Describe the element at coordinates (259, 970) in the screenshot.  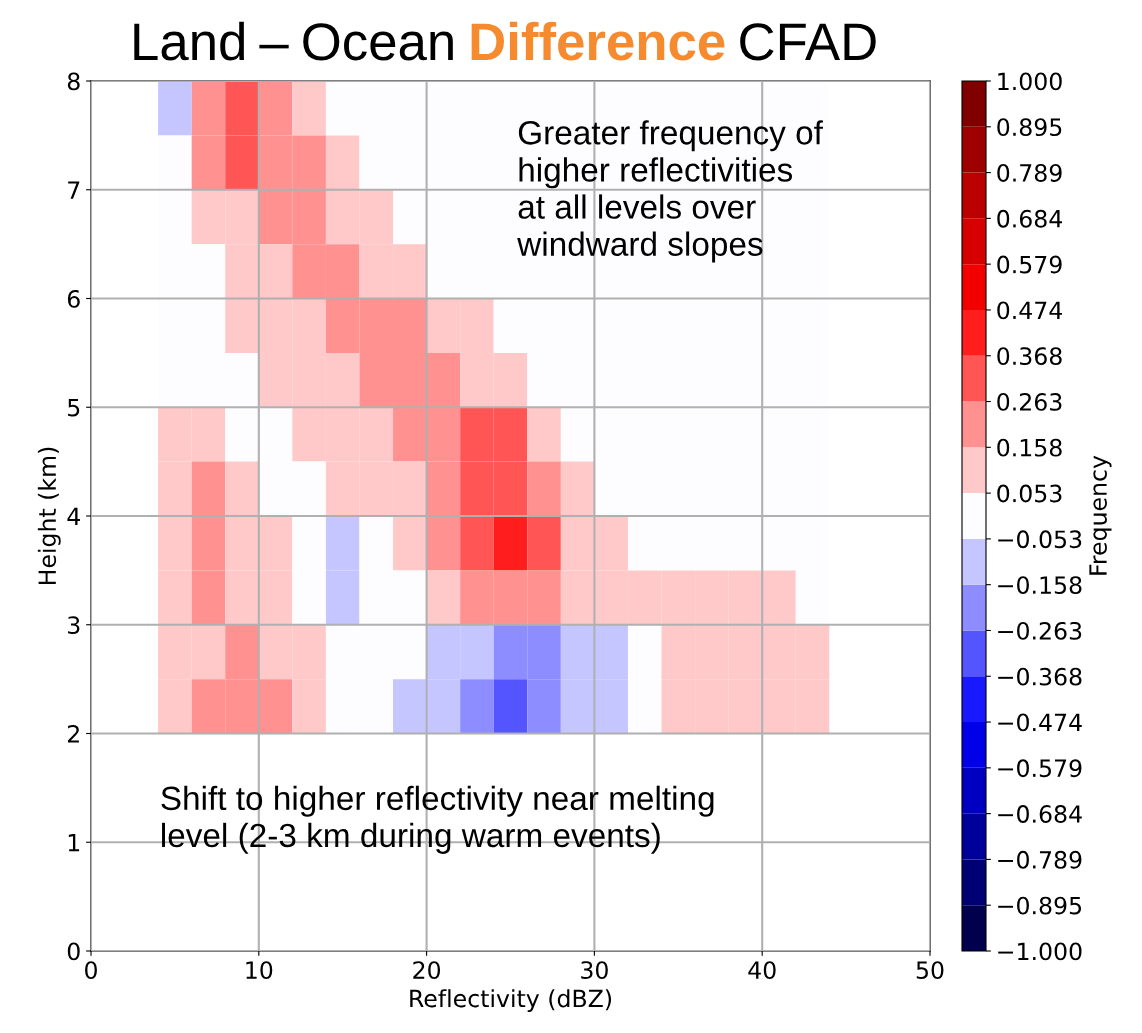
I see `x-tick-label: 10` at that location.